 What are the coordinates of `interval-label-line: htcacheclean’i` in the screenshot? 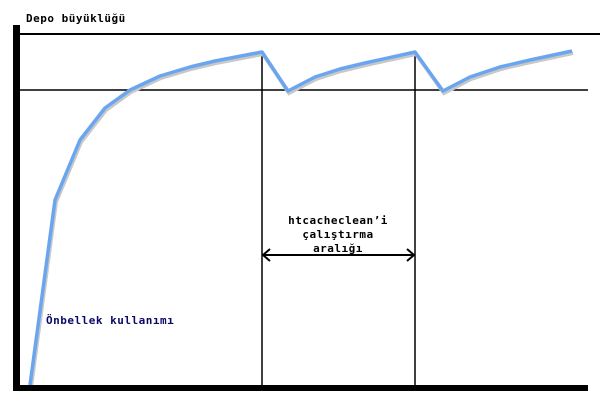 It's located at (338, 220).